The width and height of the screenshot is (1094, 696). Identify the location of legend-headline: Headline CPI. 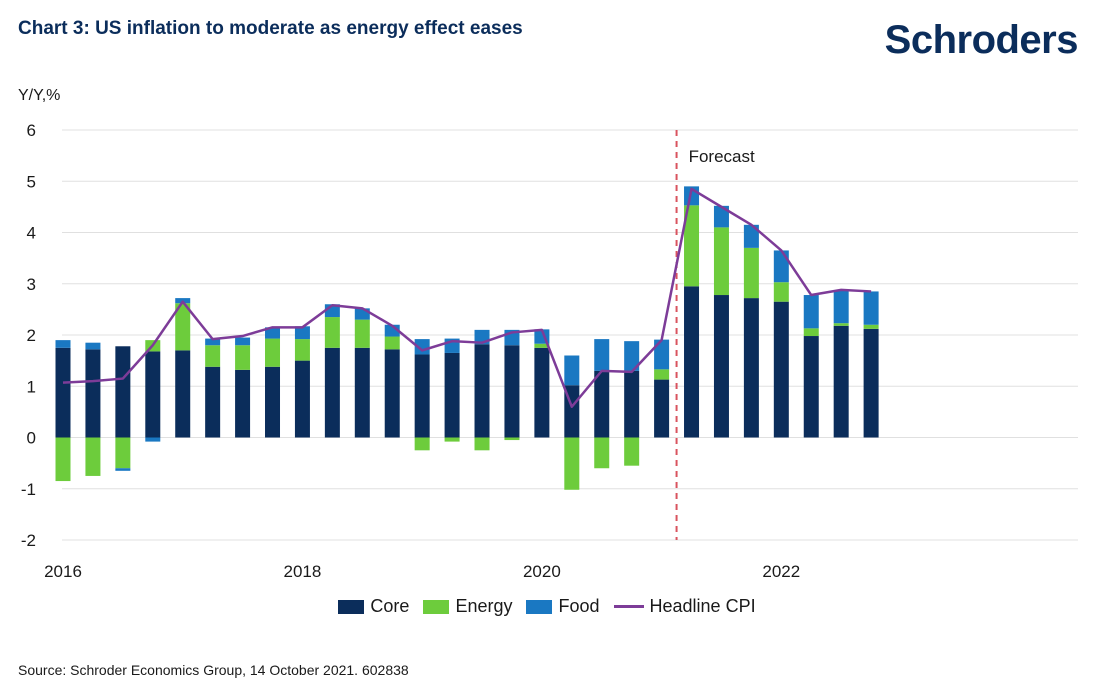
(684, 606).